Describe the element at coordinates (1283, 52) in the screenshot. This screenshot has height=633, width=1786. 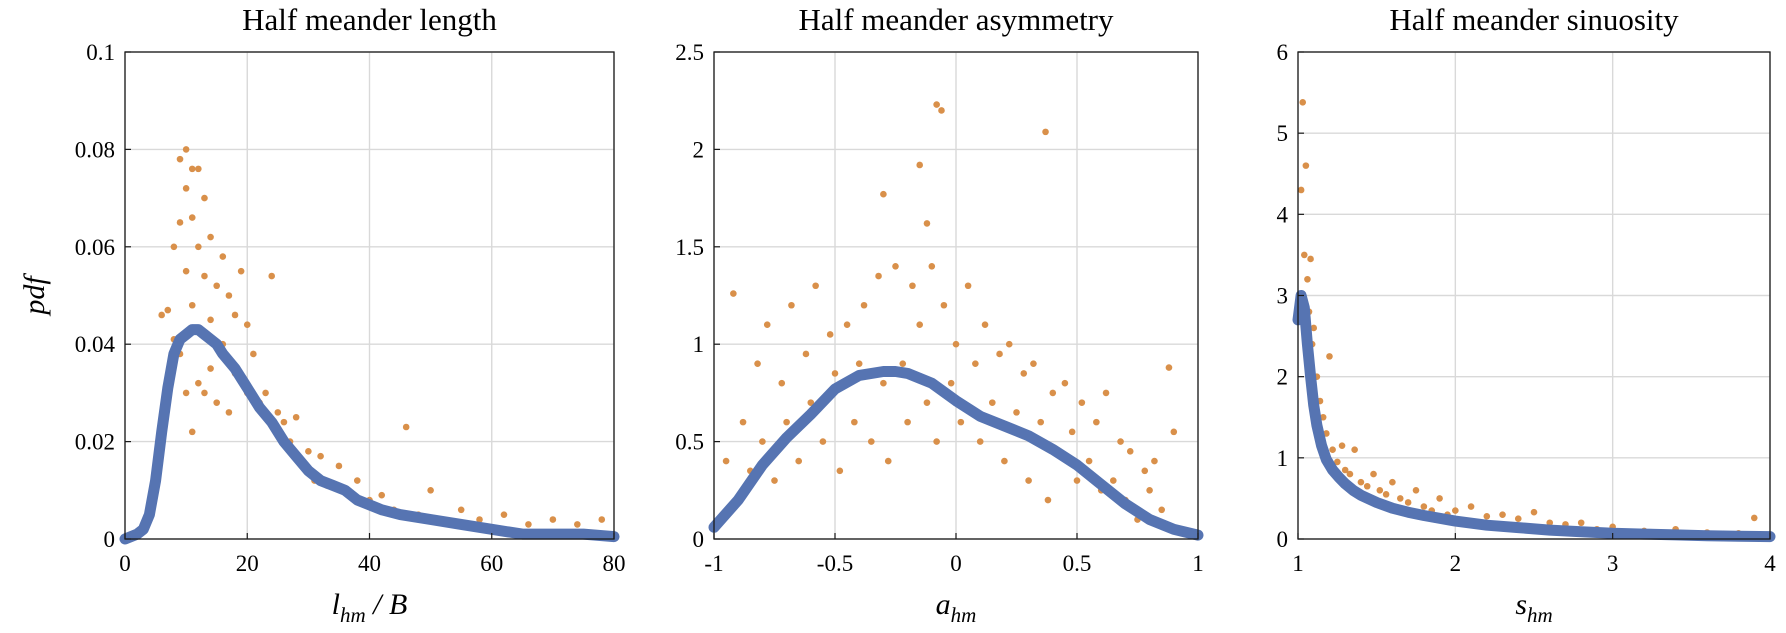
I see `y-tick-label: 6` at that location.